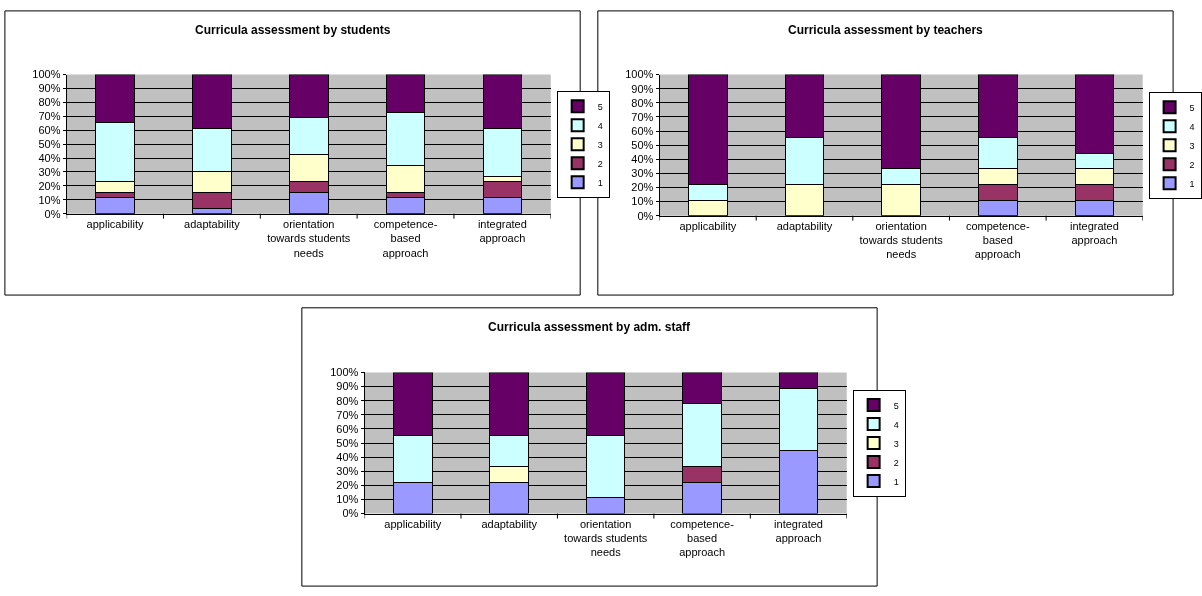  I want to click on chart-title: Curricula assessment by adm. staff, so click(590, 327).